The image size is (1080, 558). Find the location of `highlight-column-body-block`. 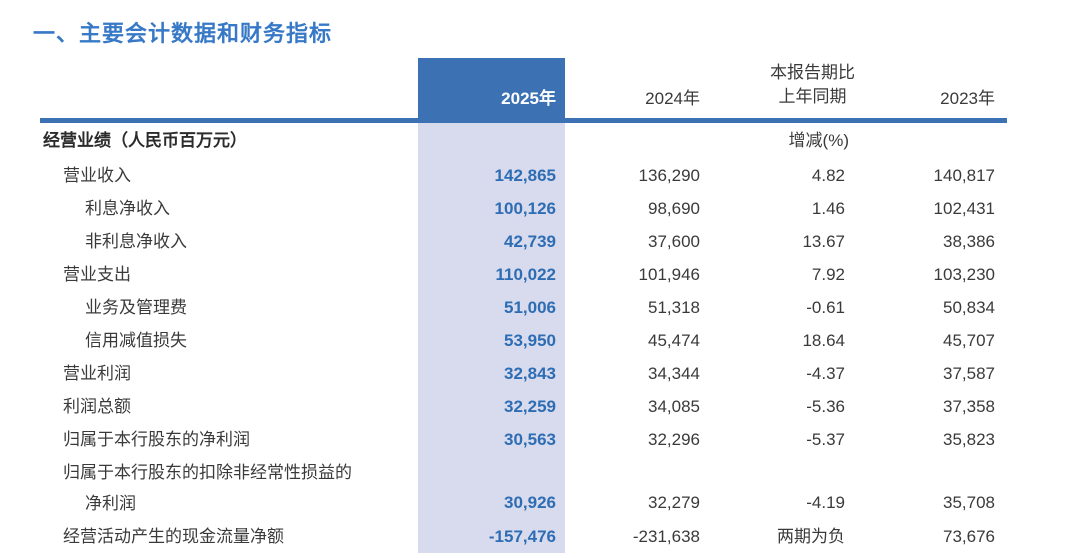

highlight-column-body-block is located at coordinates (491, 338).